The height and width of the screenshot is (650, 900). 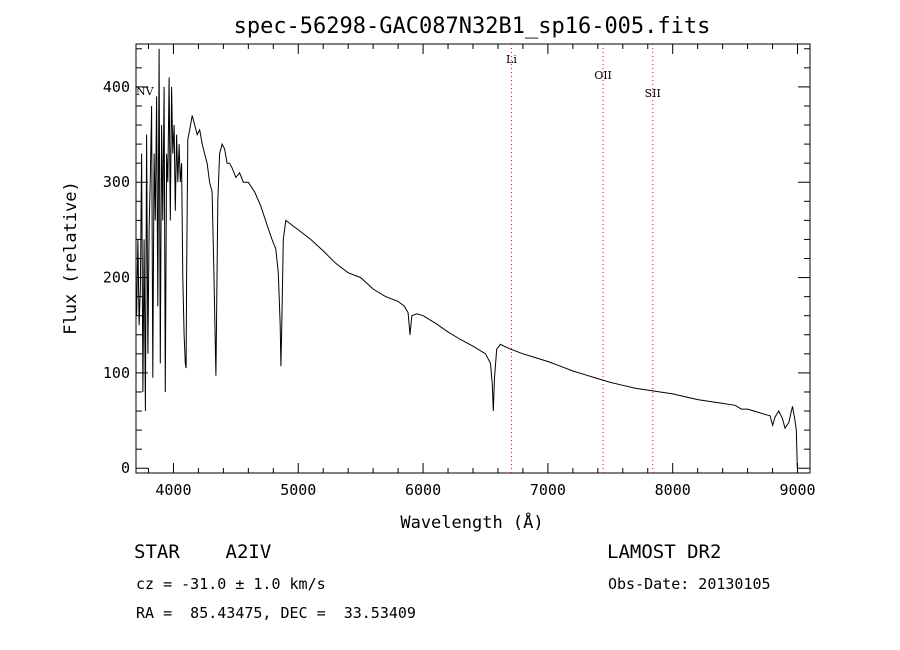 What do you see at coordinates (125, 468) in the screenshot?
I see `y-tick-label: 0` at bounding box center [125, 468].